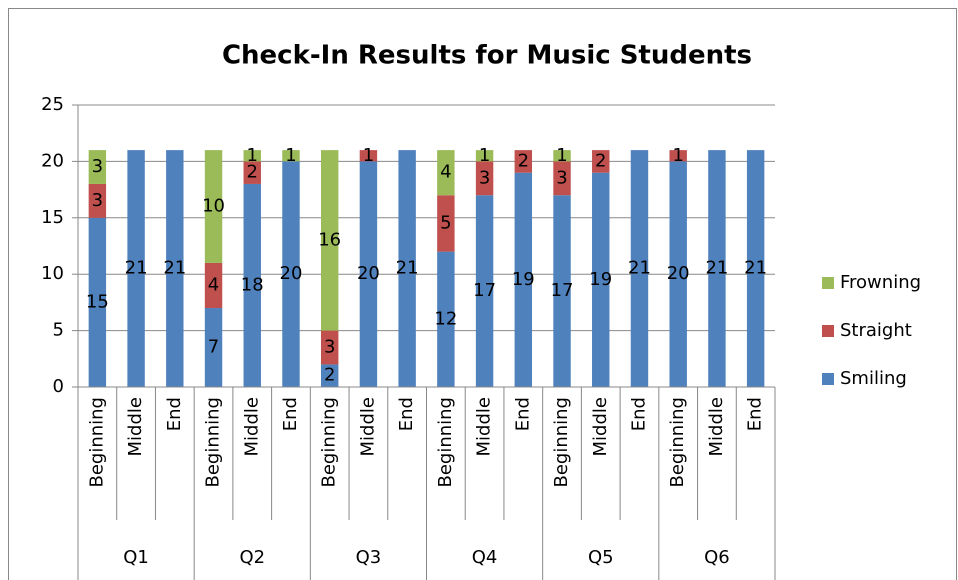 The image size is (958, 580). Describe the element at coordinates (136, 557) in the screenshot. I see `group-label: Q1` at that location.